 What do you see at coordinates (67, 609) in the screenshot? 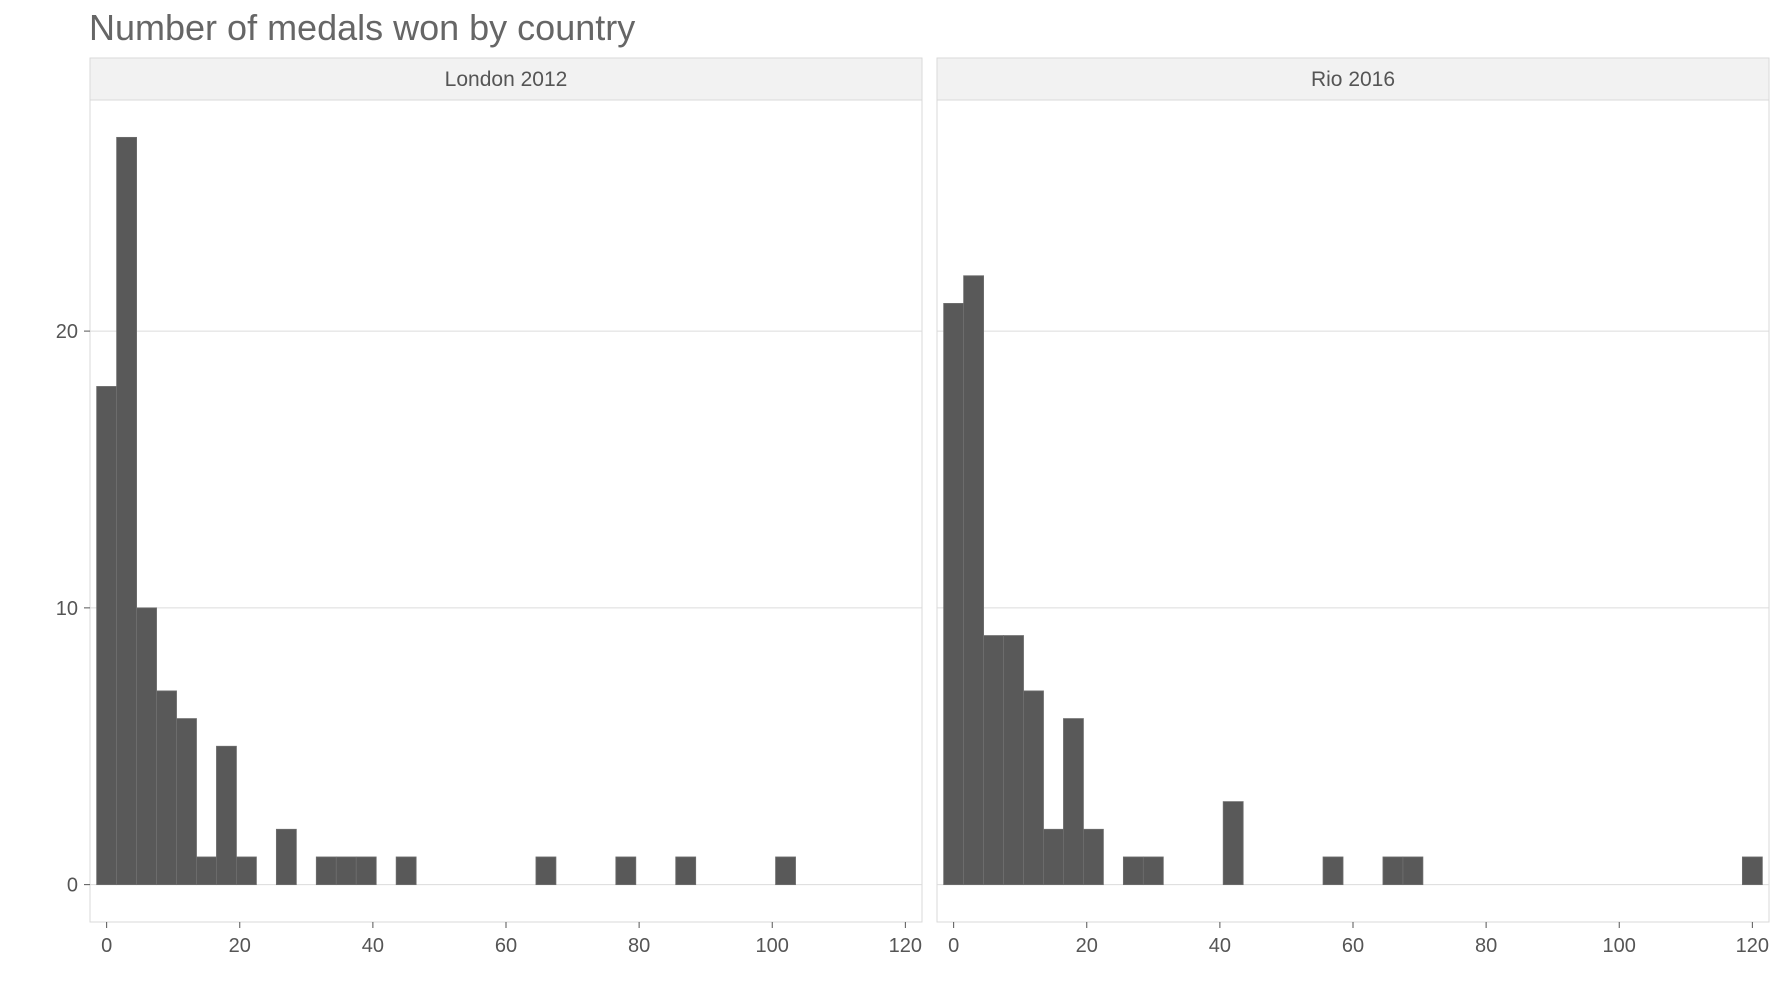
I see `y-tick-label: 10` at bounding box center [67, 609].